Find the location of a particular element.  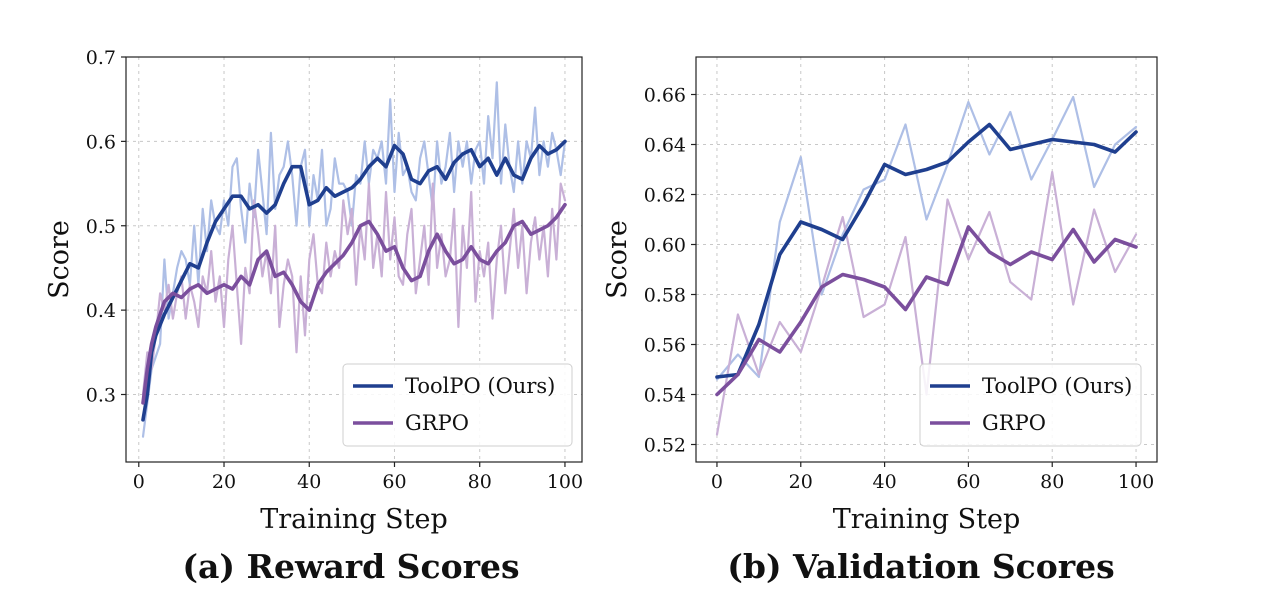

y-tick-label: 0.7 is located at coordinates (101, 58).